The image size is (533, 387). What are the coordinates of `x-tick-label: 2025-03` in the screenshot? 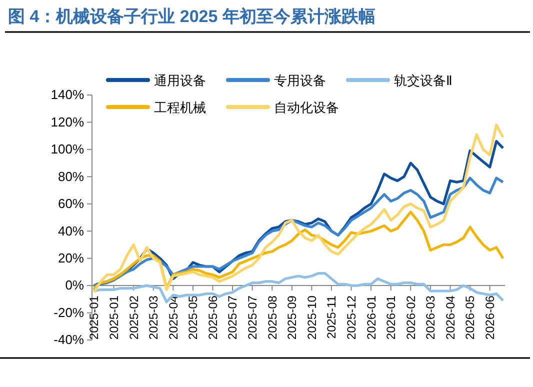 It's located at (153, 317).